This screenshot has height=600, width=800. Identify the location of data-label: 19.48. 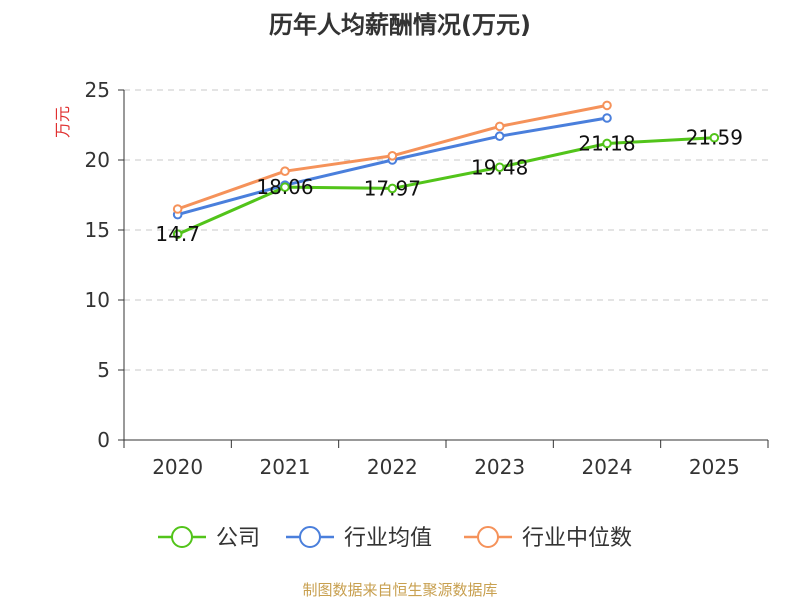
(499, 167).